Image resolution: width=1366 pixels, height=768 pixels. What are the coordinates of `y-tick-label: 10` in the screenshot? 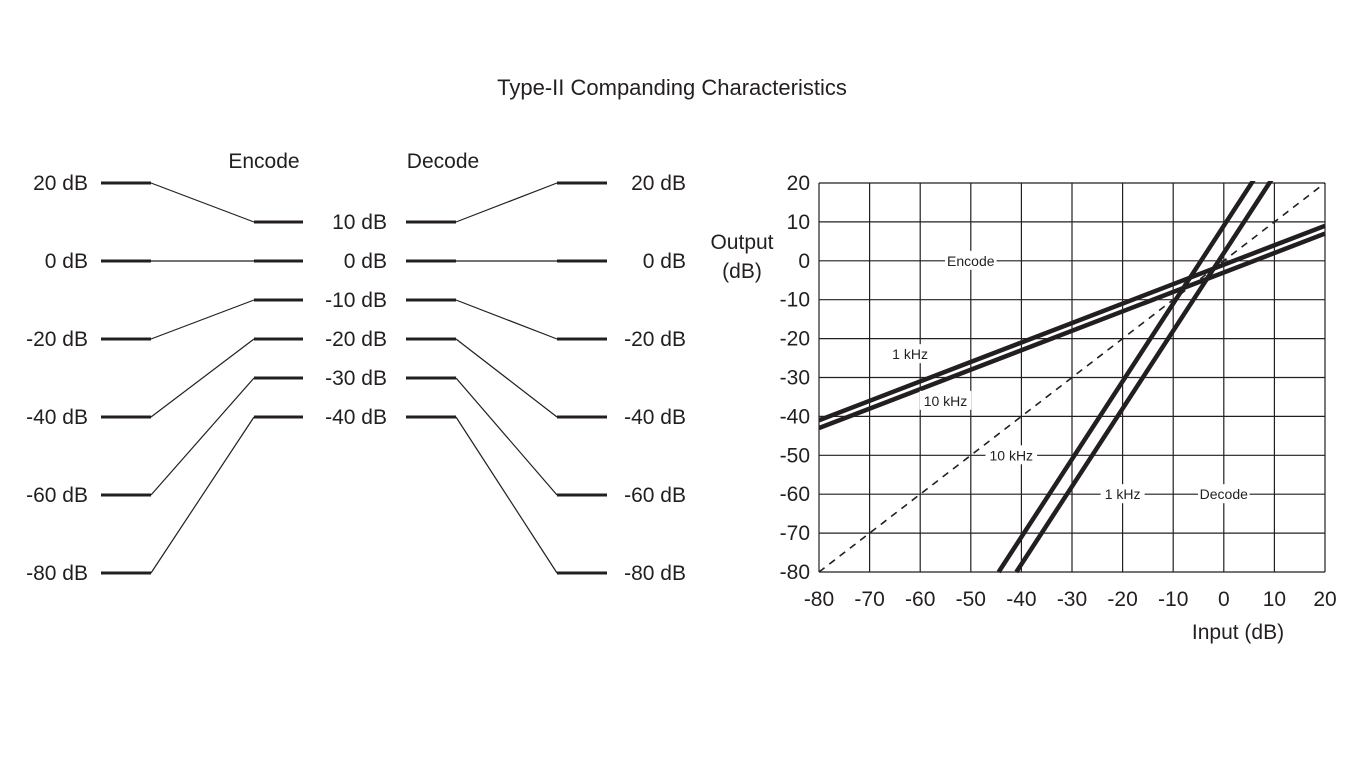 It's located at (798, 222).